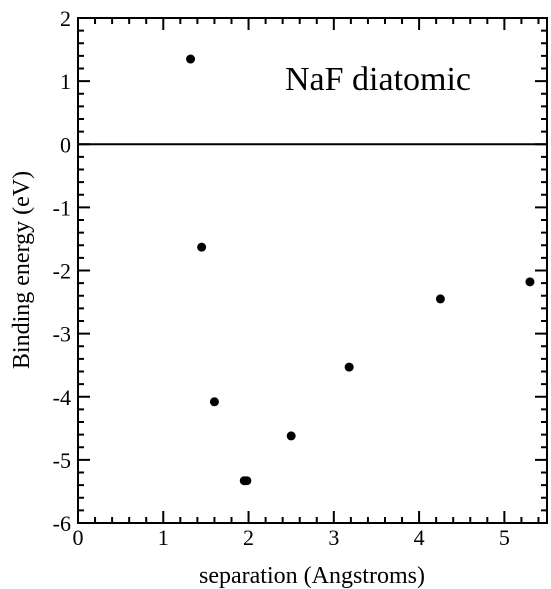 The width and height of the screenshot is (551, 589). What do you see at coordinates (65, 81) in the screenshot?
I see `y-tick-label: 1` at bounding box center [65, 81].